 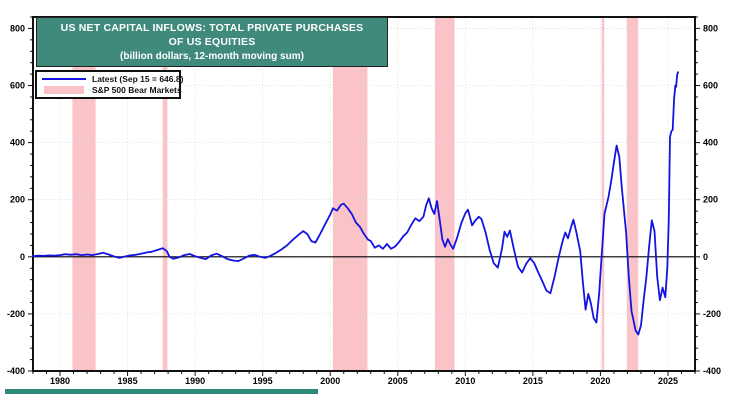 What do you see at coordinates (710, 200) in the screenshot?
I see `y-tick-label-right: 200` at bounding box center [710, 200].